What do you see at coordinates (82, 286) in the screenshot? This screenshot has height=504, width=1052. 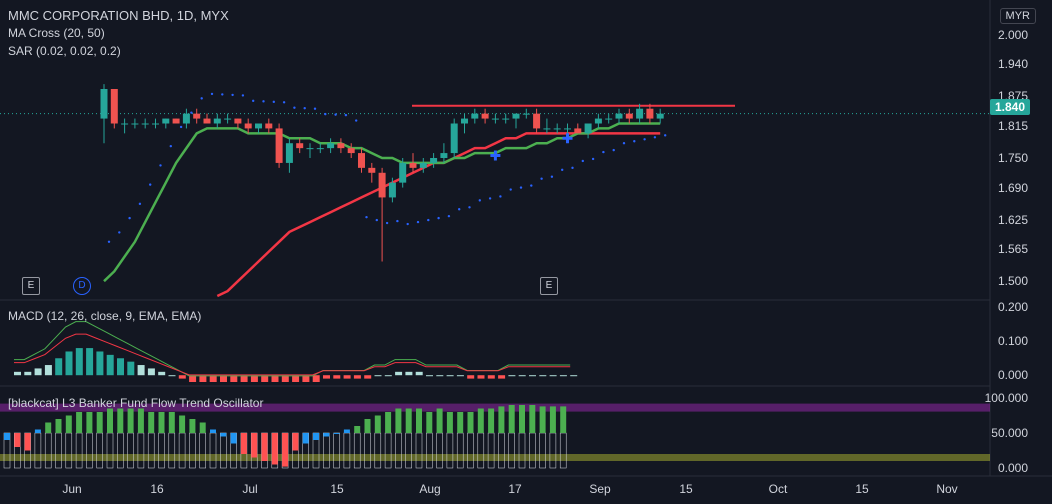 I see `dividend-badge: D` at bounding box center [82, 286].